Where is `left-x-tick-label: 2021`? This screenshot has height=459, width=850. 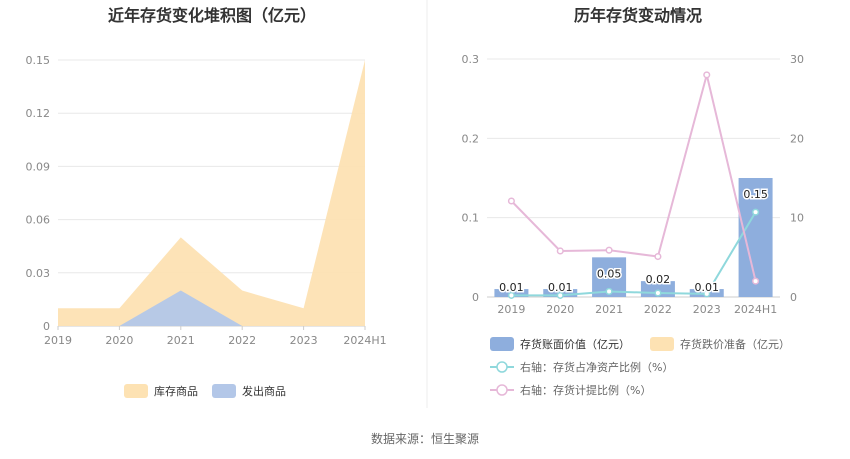
left-x-tick-label: 2021 is located at coordinates (181, 340).